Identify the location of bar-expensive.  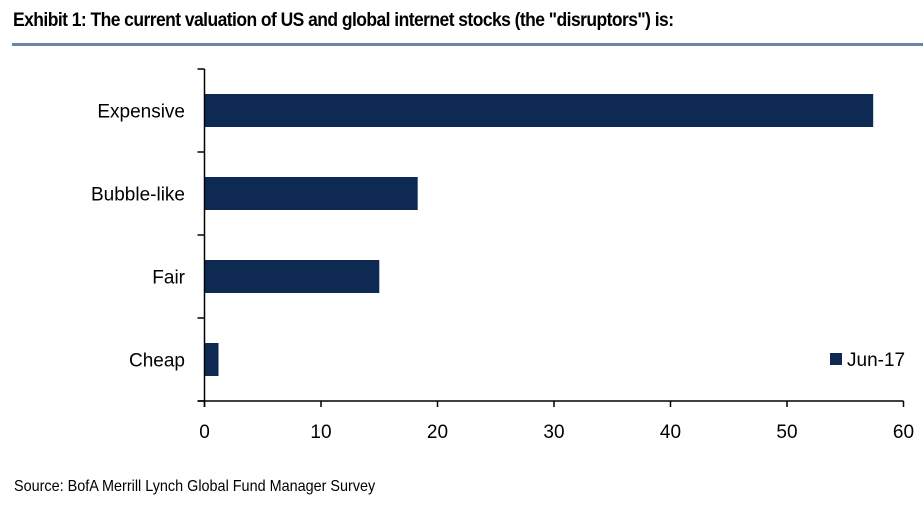
(539, 110).